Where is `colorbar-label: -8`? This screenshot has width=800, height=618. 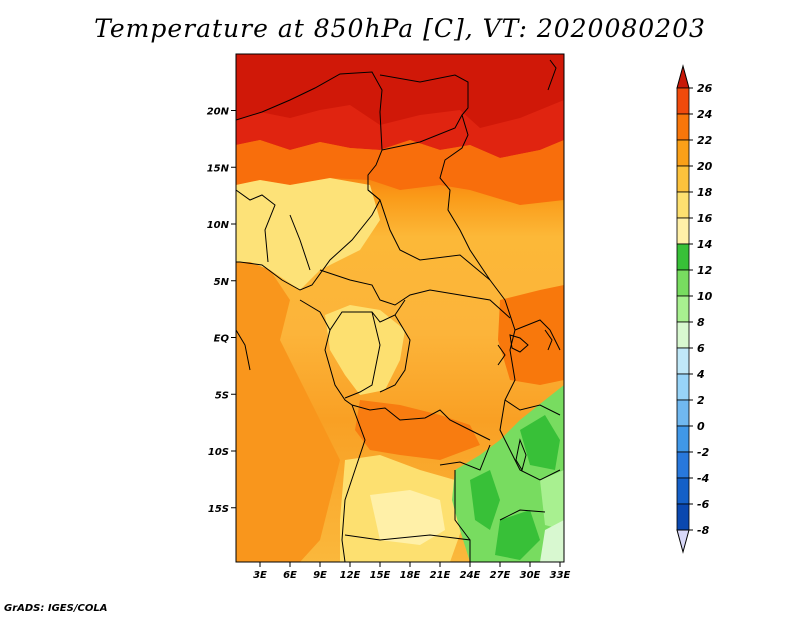
colorbar-label: -8 is located at coordinates (703, 530).